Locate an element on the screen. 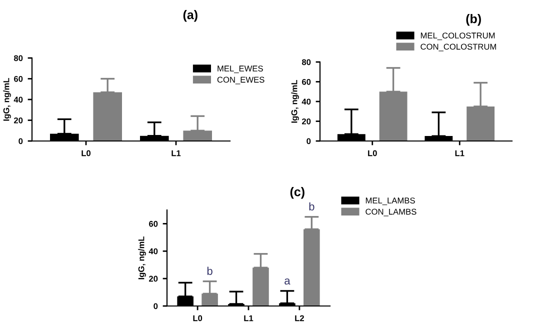 The image size is (550, 324). legend-label: CON_LAMBS is located at coordinates (391, 212).